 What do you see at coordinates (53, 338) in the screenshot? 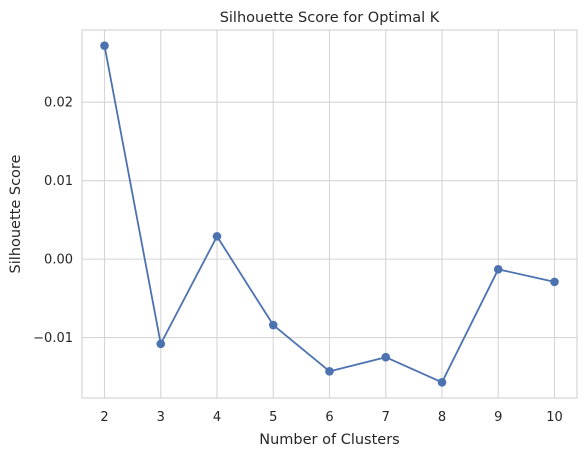
I see `y-tick-label: −0.01` at bounding box center [53, 338].